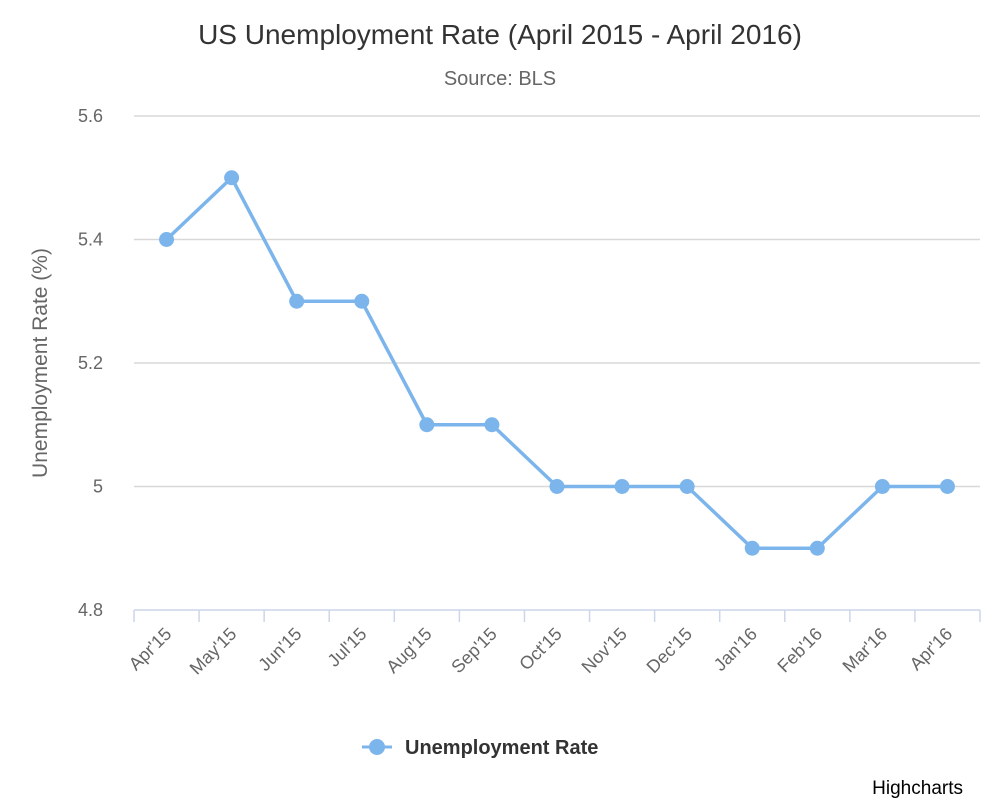 The width and height of the screenshot is (1000, 800). Describe the element at coordinates (90, 240) in the screenshot. I see `y-tick-label: 5.4` at that location.